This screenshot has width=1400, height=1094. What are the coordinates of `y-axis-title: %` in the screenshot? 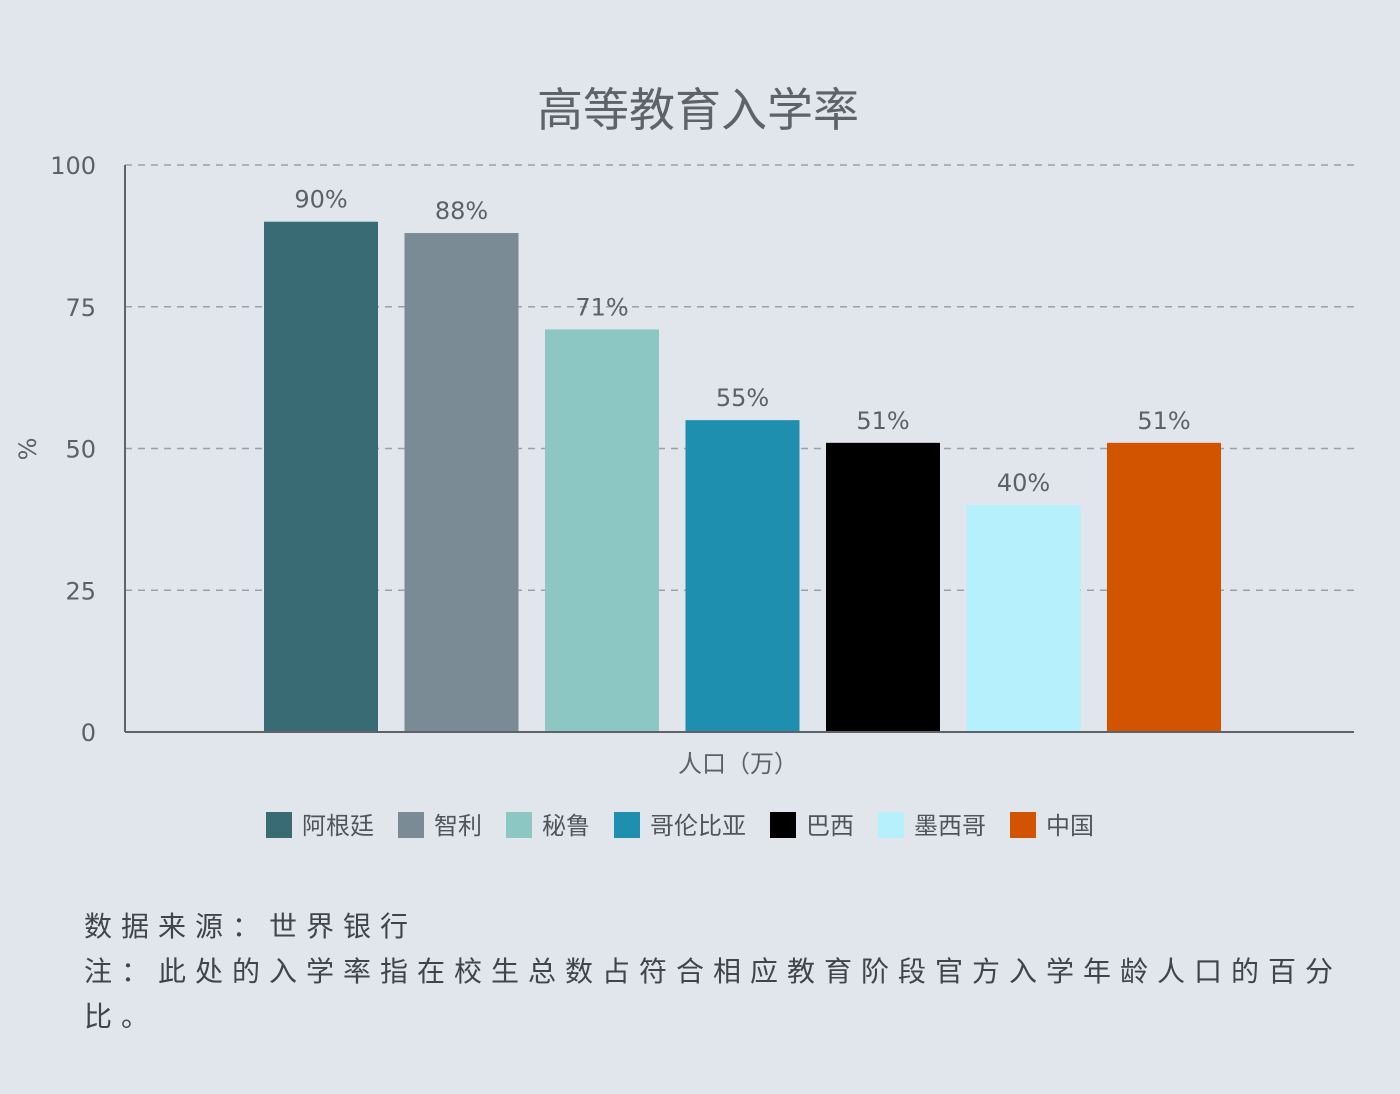 It's located at (28, 449).